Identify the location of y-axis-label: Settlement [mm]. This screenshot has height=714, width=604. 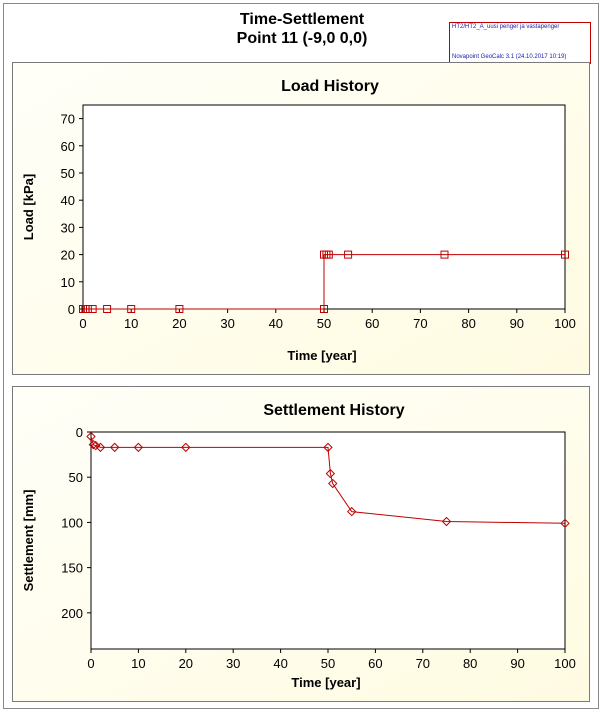
(28, 541).